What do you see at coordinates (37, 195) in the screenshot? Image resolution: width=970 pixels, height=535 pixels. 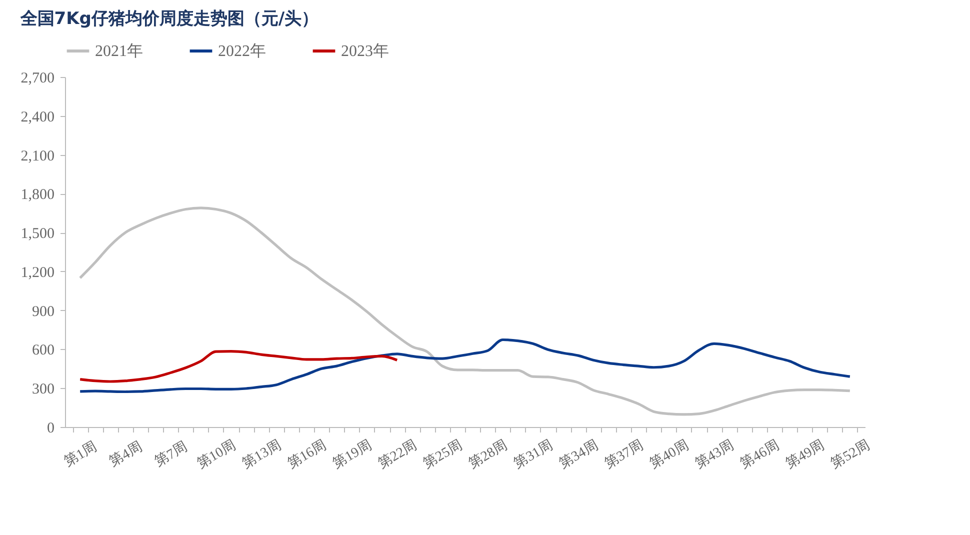 I see `y-tick-label: 1,800` at bounding box center [37, 195].